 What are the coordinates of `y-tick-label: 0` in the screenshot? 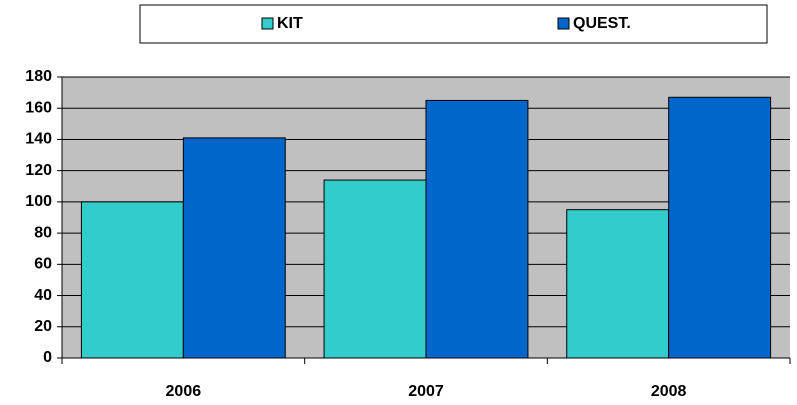 It's located at (47, 357).